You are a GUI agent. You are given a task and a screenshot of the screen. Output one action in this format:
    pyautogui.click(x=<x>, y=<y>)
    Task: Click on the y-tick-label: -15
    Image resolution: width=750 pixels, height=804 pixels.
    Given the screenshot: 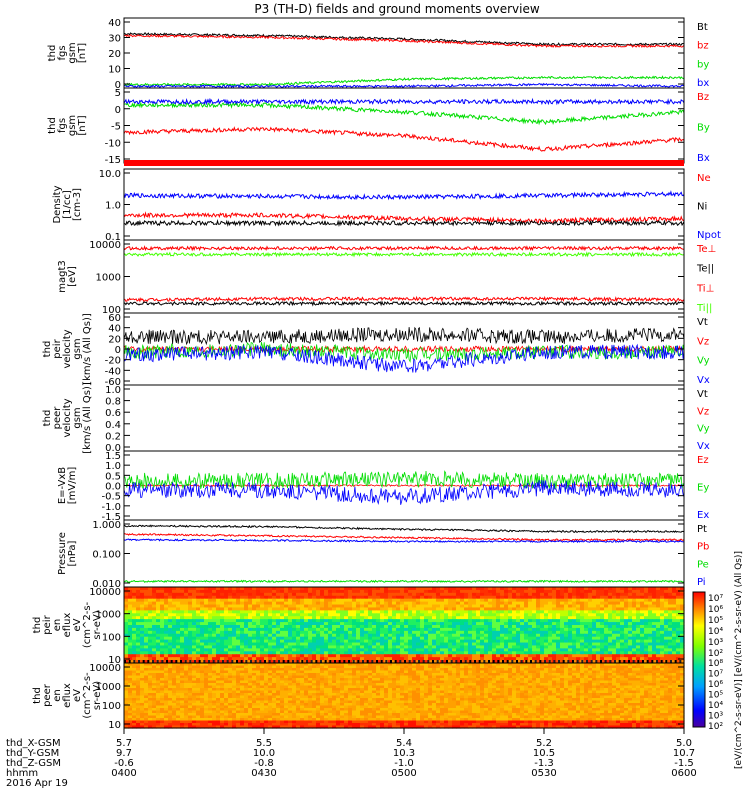 What is the action you would take?
    pyautogui.click(x=113, y=160)
    